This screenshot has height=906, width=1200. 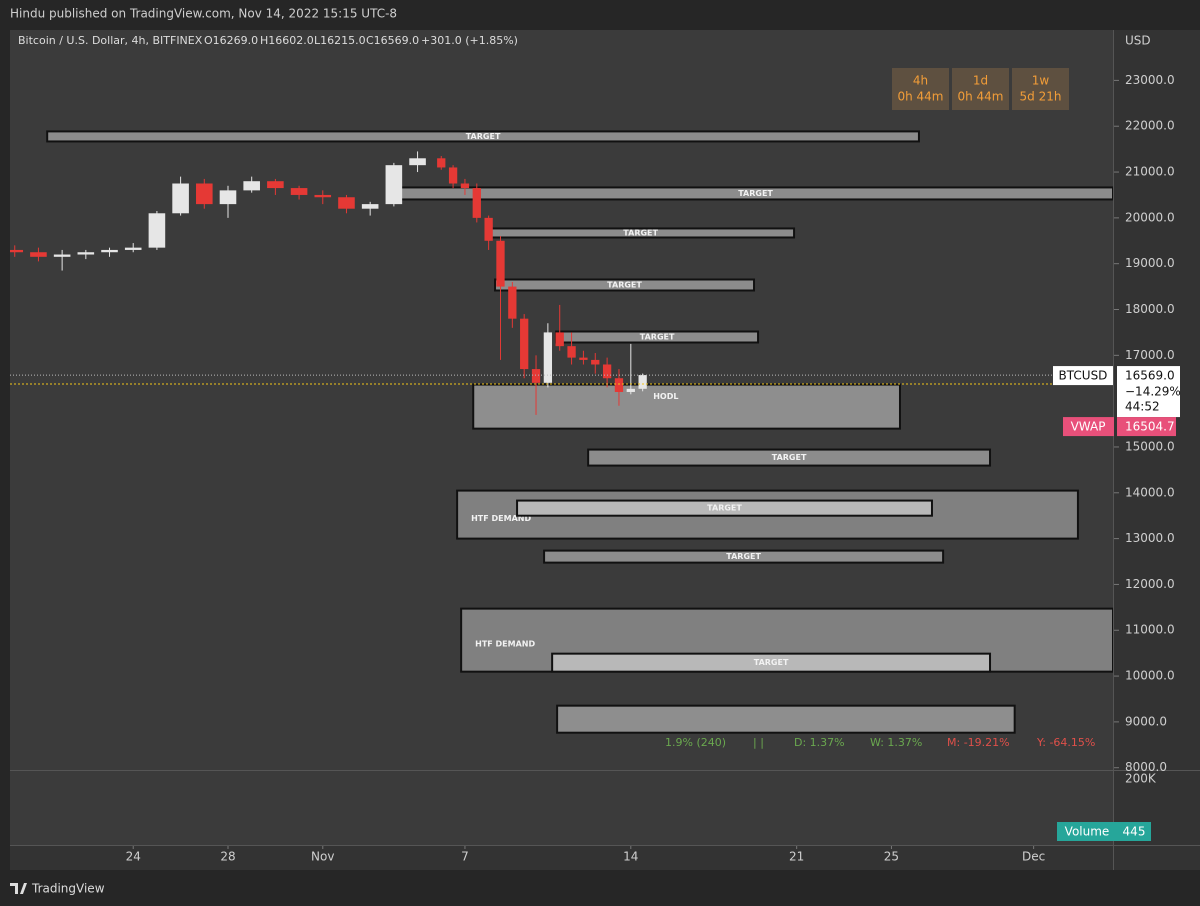 What do you see at coordinates (1150, 446) in the screenshot?
I see `y-tick-label: 15000.0` at bounding box center [1150, 446].